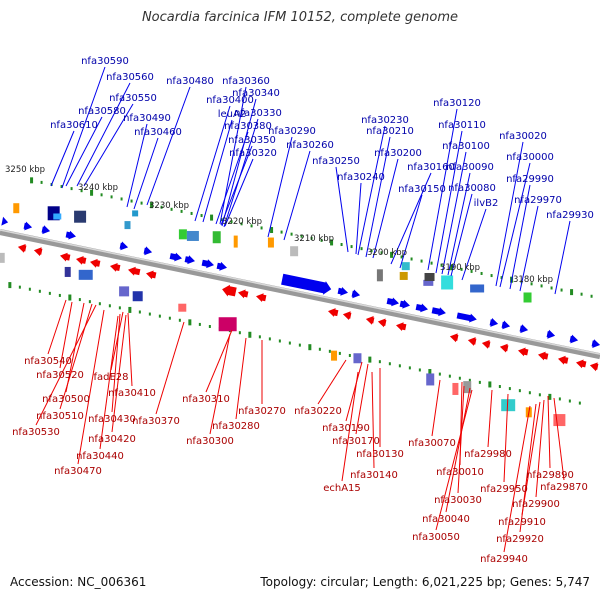 This screenshot has height=600, width=600. I want to click on reverse-gene-label: nfa30520, so click(60, 375).